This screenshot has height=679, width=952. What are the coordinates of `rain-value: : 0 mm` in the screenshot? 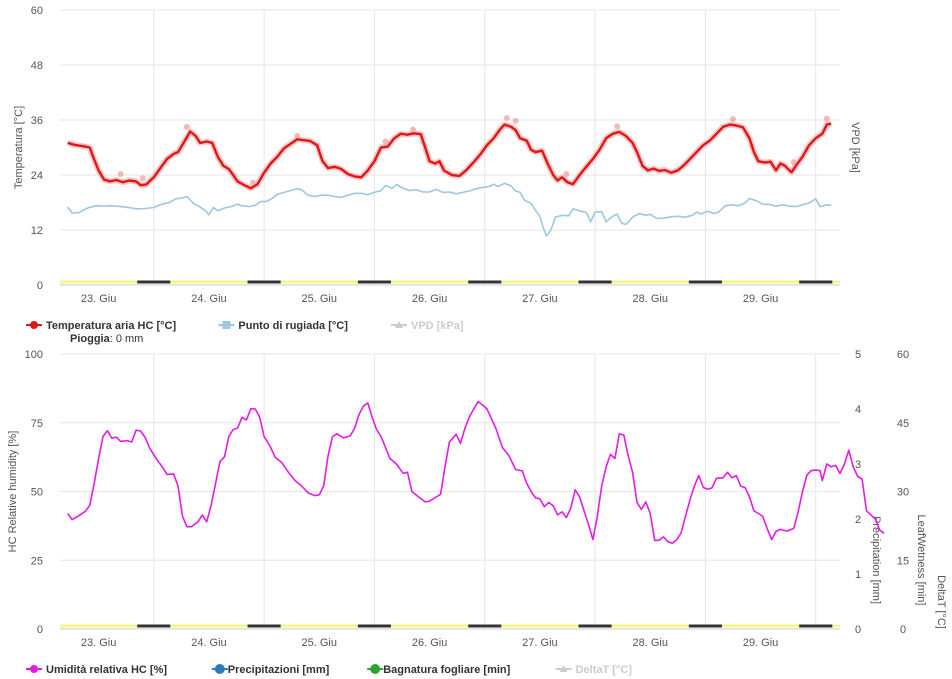 It's located at (126, 339).